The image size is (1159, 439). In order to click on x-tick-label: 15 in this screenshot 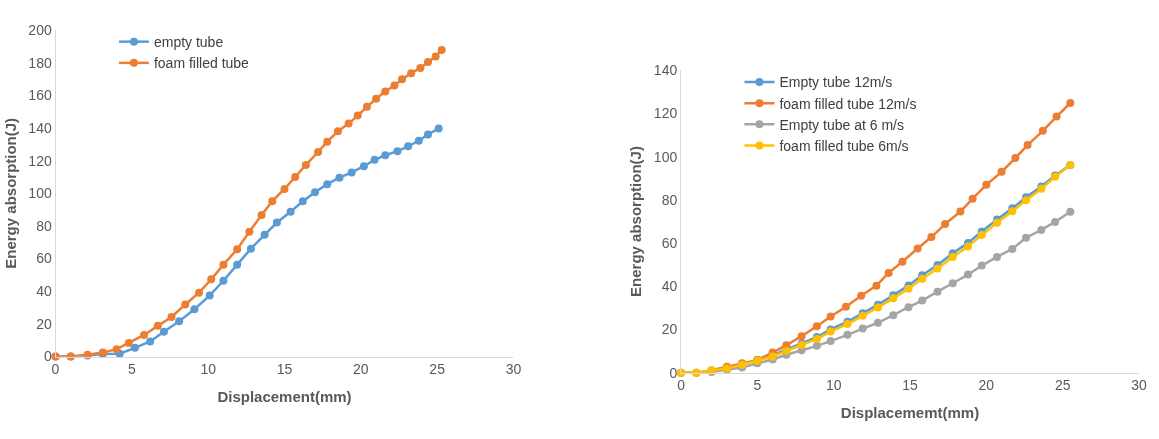, I will do `click(284, 369)`.